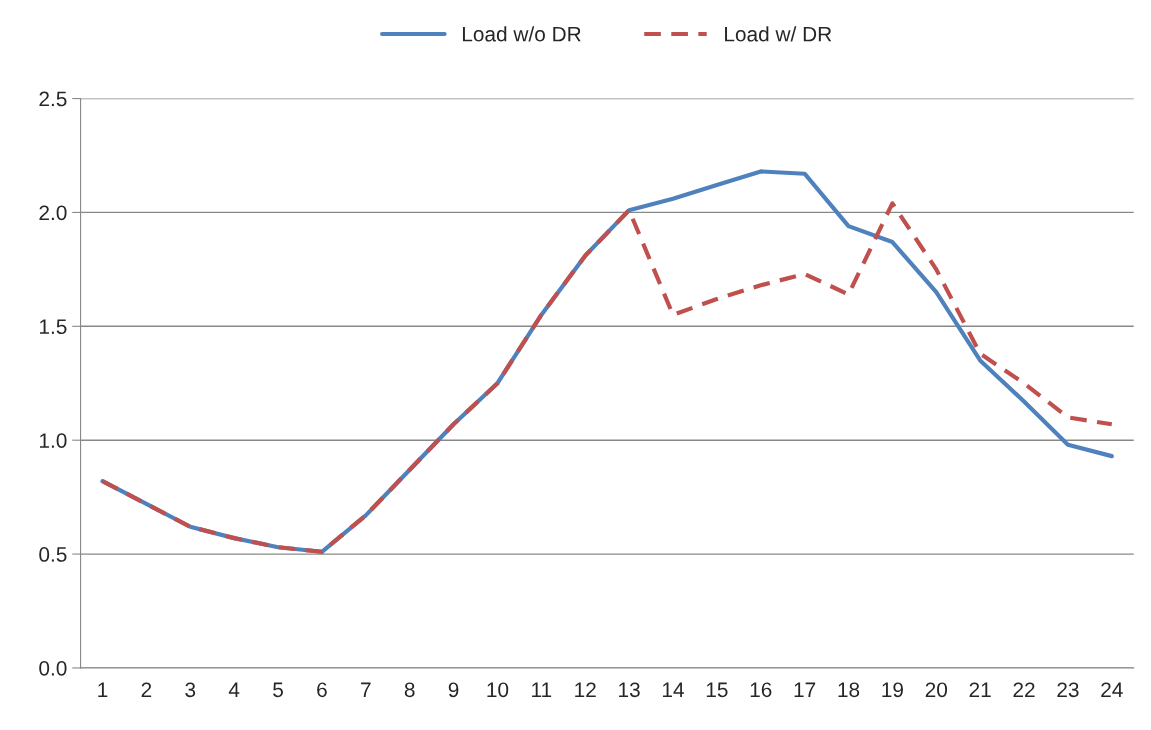 The height and width of the screenshot is (730, 1151). What do you see at coordinates (146, 689) in the screenshot?
I see `x-tick-label: 2` at bounding box center [146, 689].